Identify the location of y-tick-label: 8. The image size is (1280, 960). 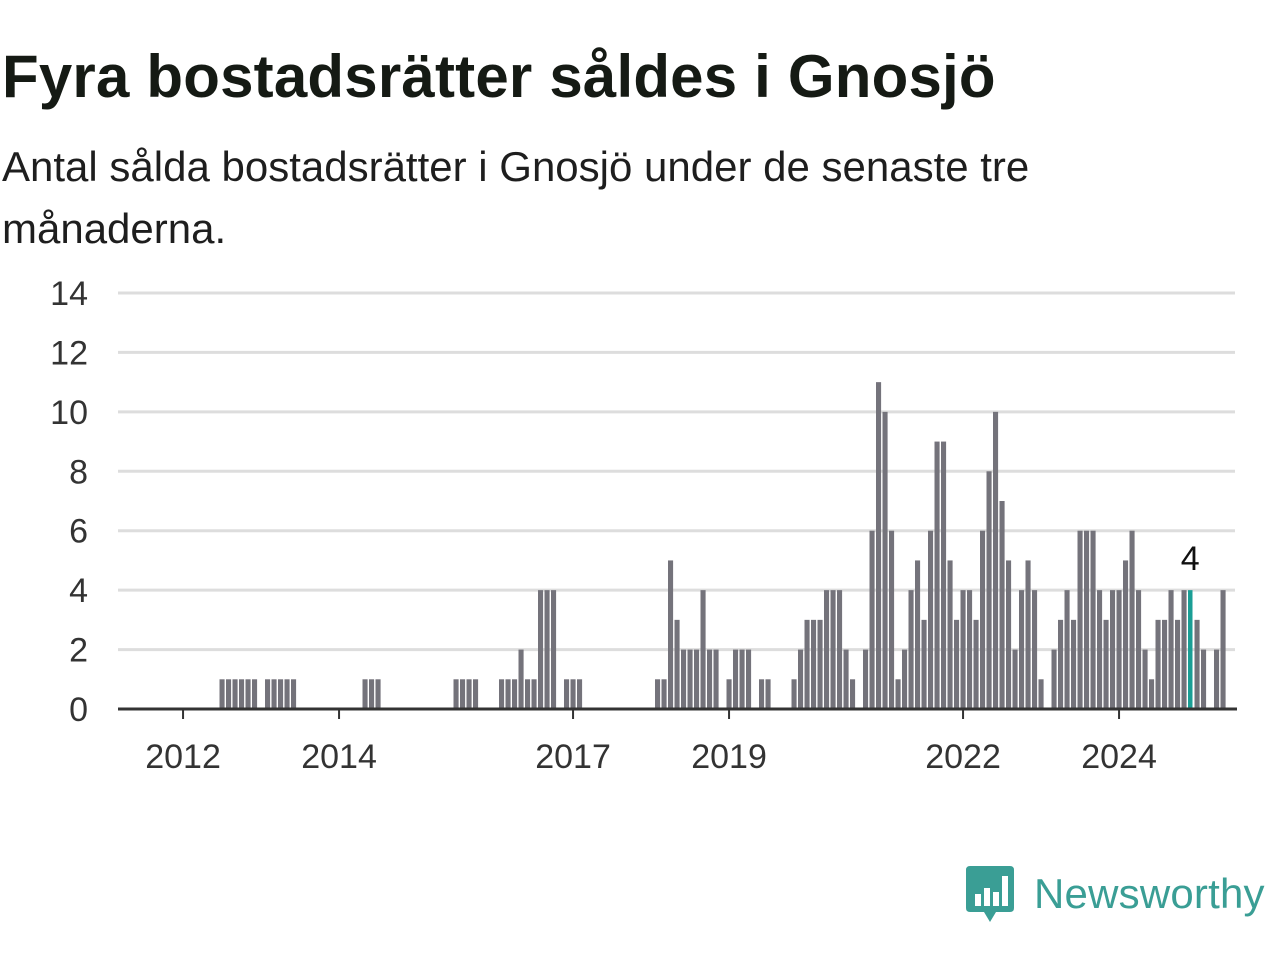
(78, 472).